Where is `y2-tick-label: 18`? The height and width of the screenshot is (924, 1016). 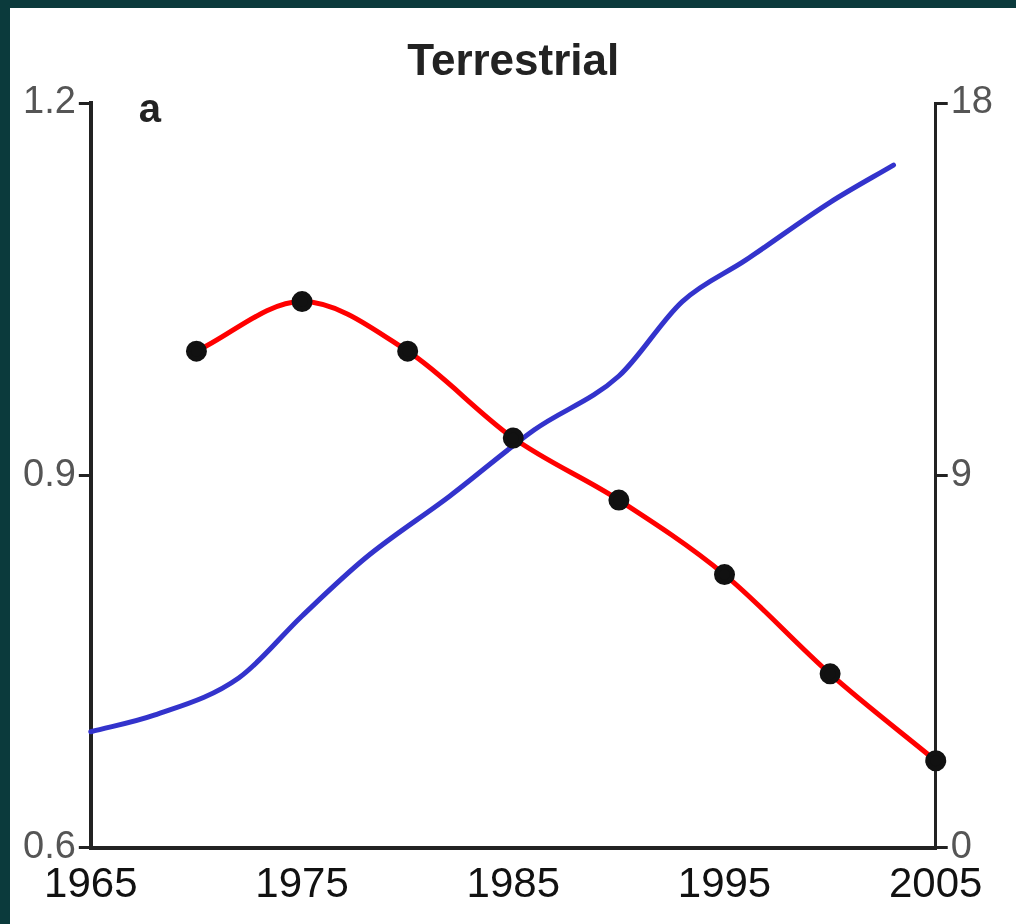 y2-tick-label: 18 is located at coordinates (972, 100).